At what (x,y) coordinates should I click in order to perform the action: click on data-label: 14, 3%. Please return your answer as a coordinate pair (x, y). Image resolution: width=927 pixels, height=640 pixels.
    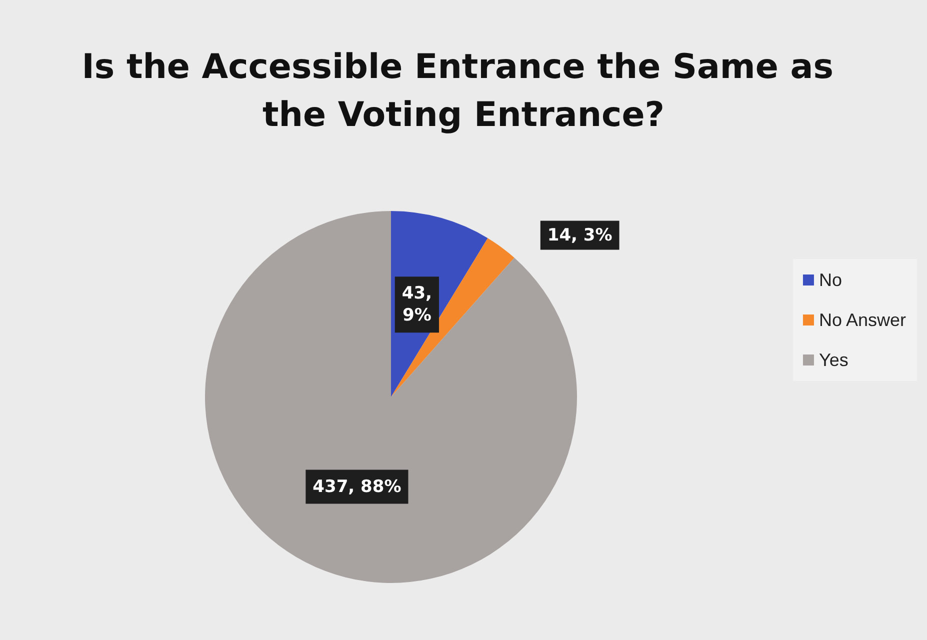
    Looking at the image, I should click on (579, 235).